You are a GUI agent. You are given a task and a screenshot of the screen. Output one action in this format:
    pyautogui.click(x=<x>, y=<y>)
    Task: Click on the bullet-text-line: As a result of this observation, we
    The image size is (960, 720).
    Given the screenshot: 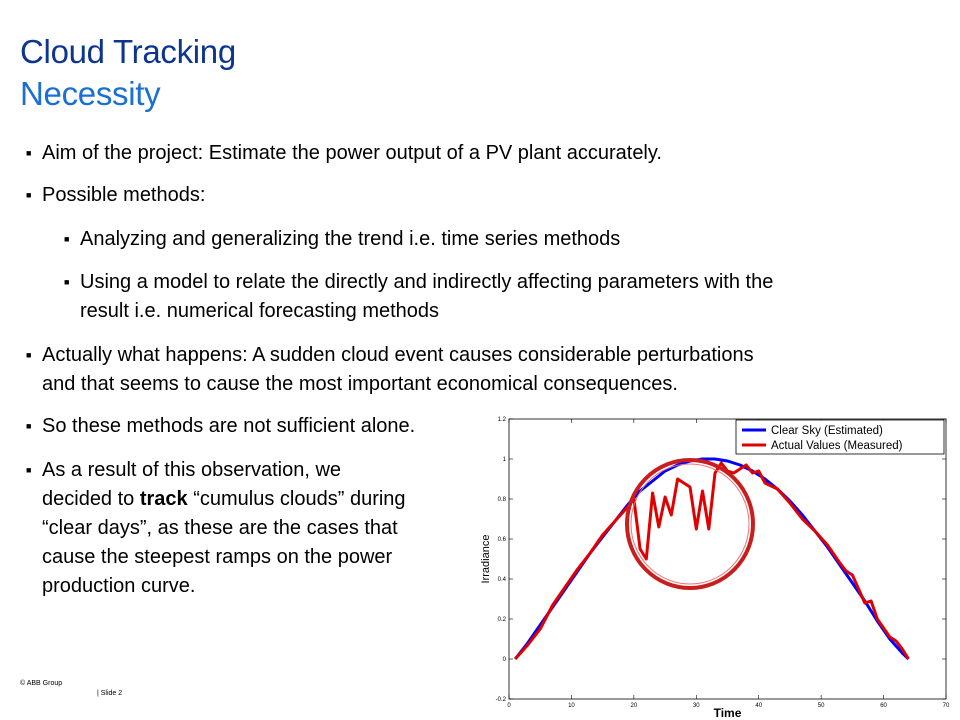 What is the action you would take?
    pyautogui.click(x=192, y=470)
    